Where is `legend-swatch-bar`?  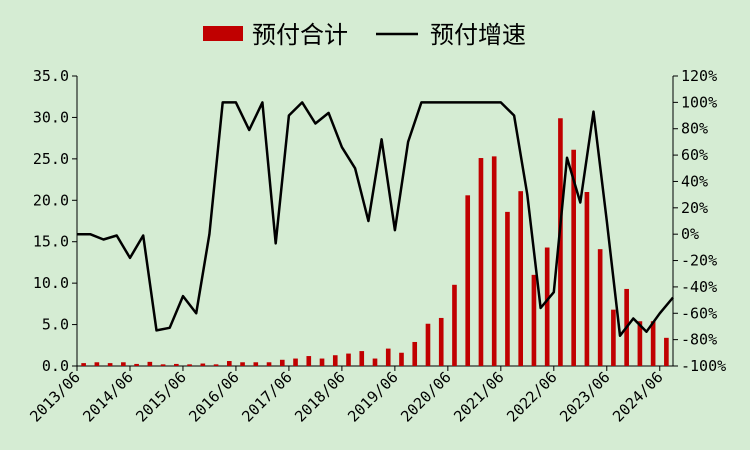 legend-swatch-bar is located at coordinates (223, 33).